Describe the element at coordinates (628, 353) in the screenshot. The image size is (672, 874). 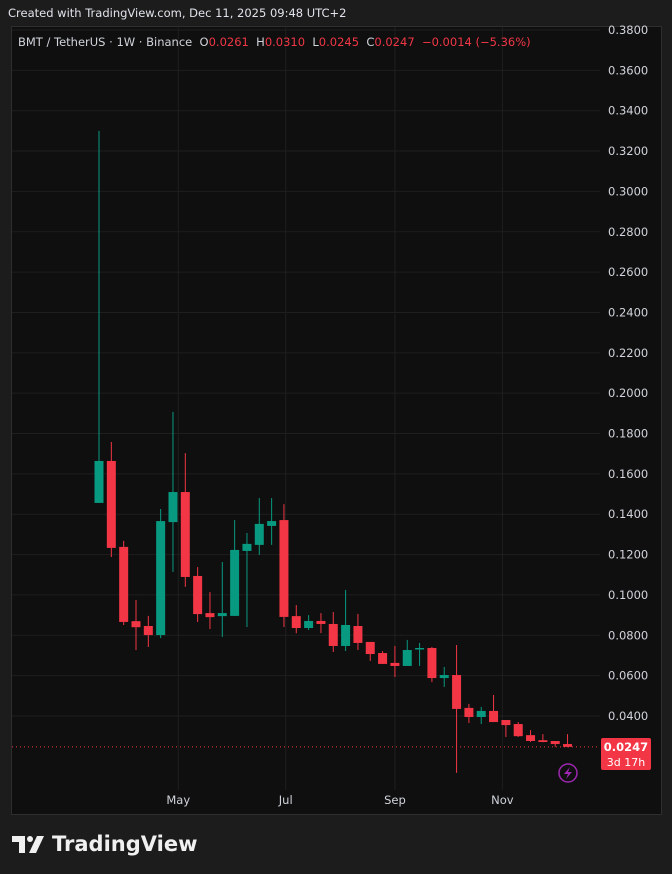
I see `price-tick-label: 0.2200` at that location.